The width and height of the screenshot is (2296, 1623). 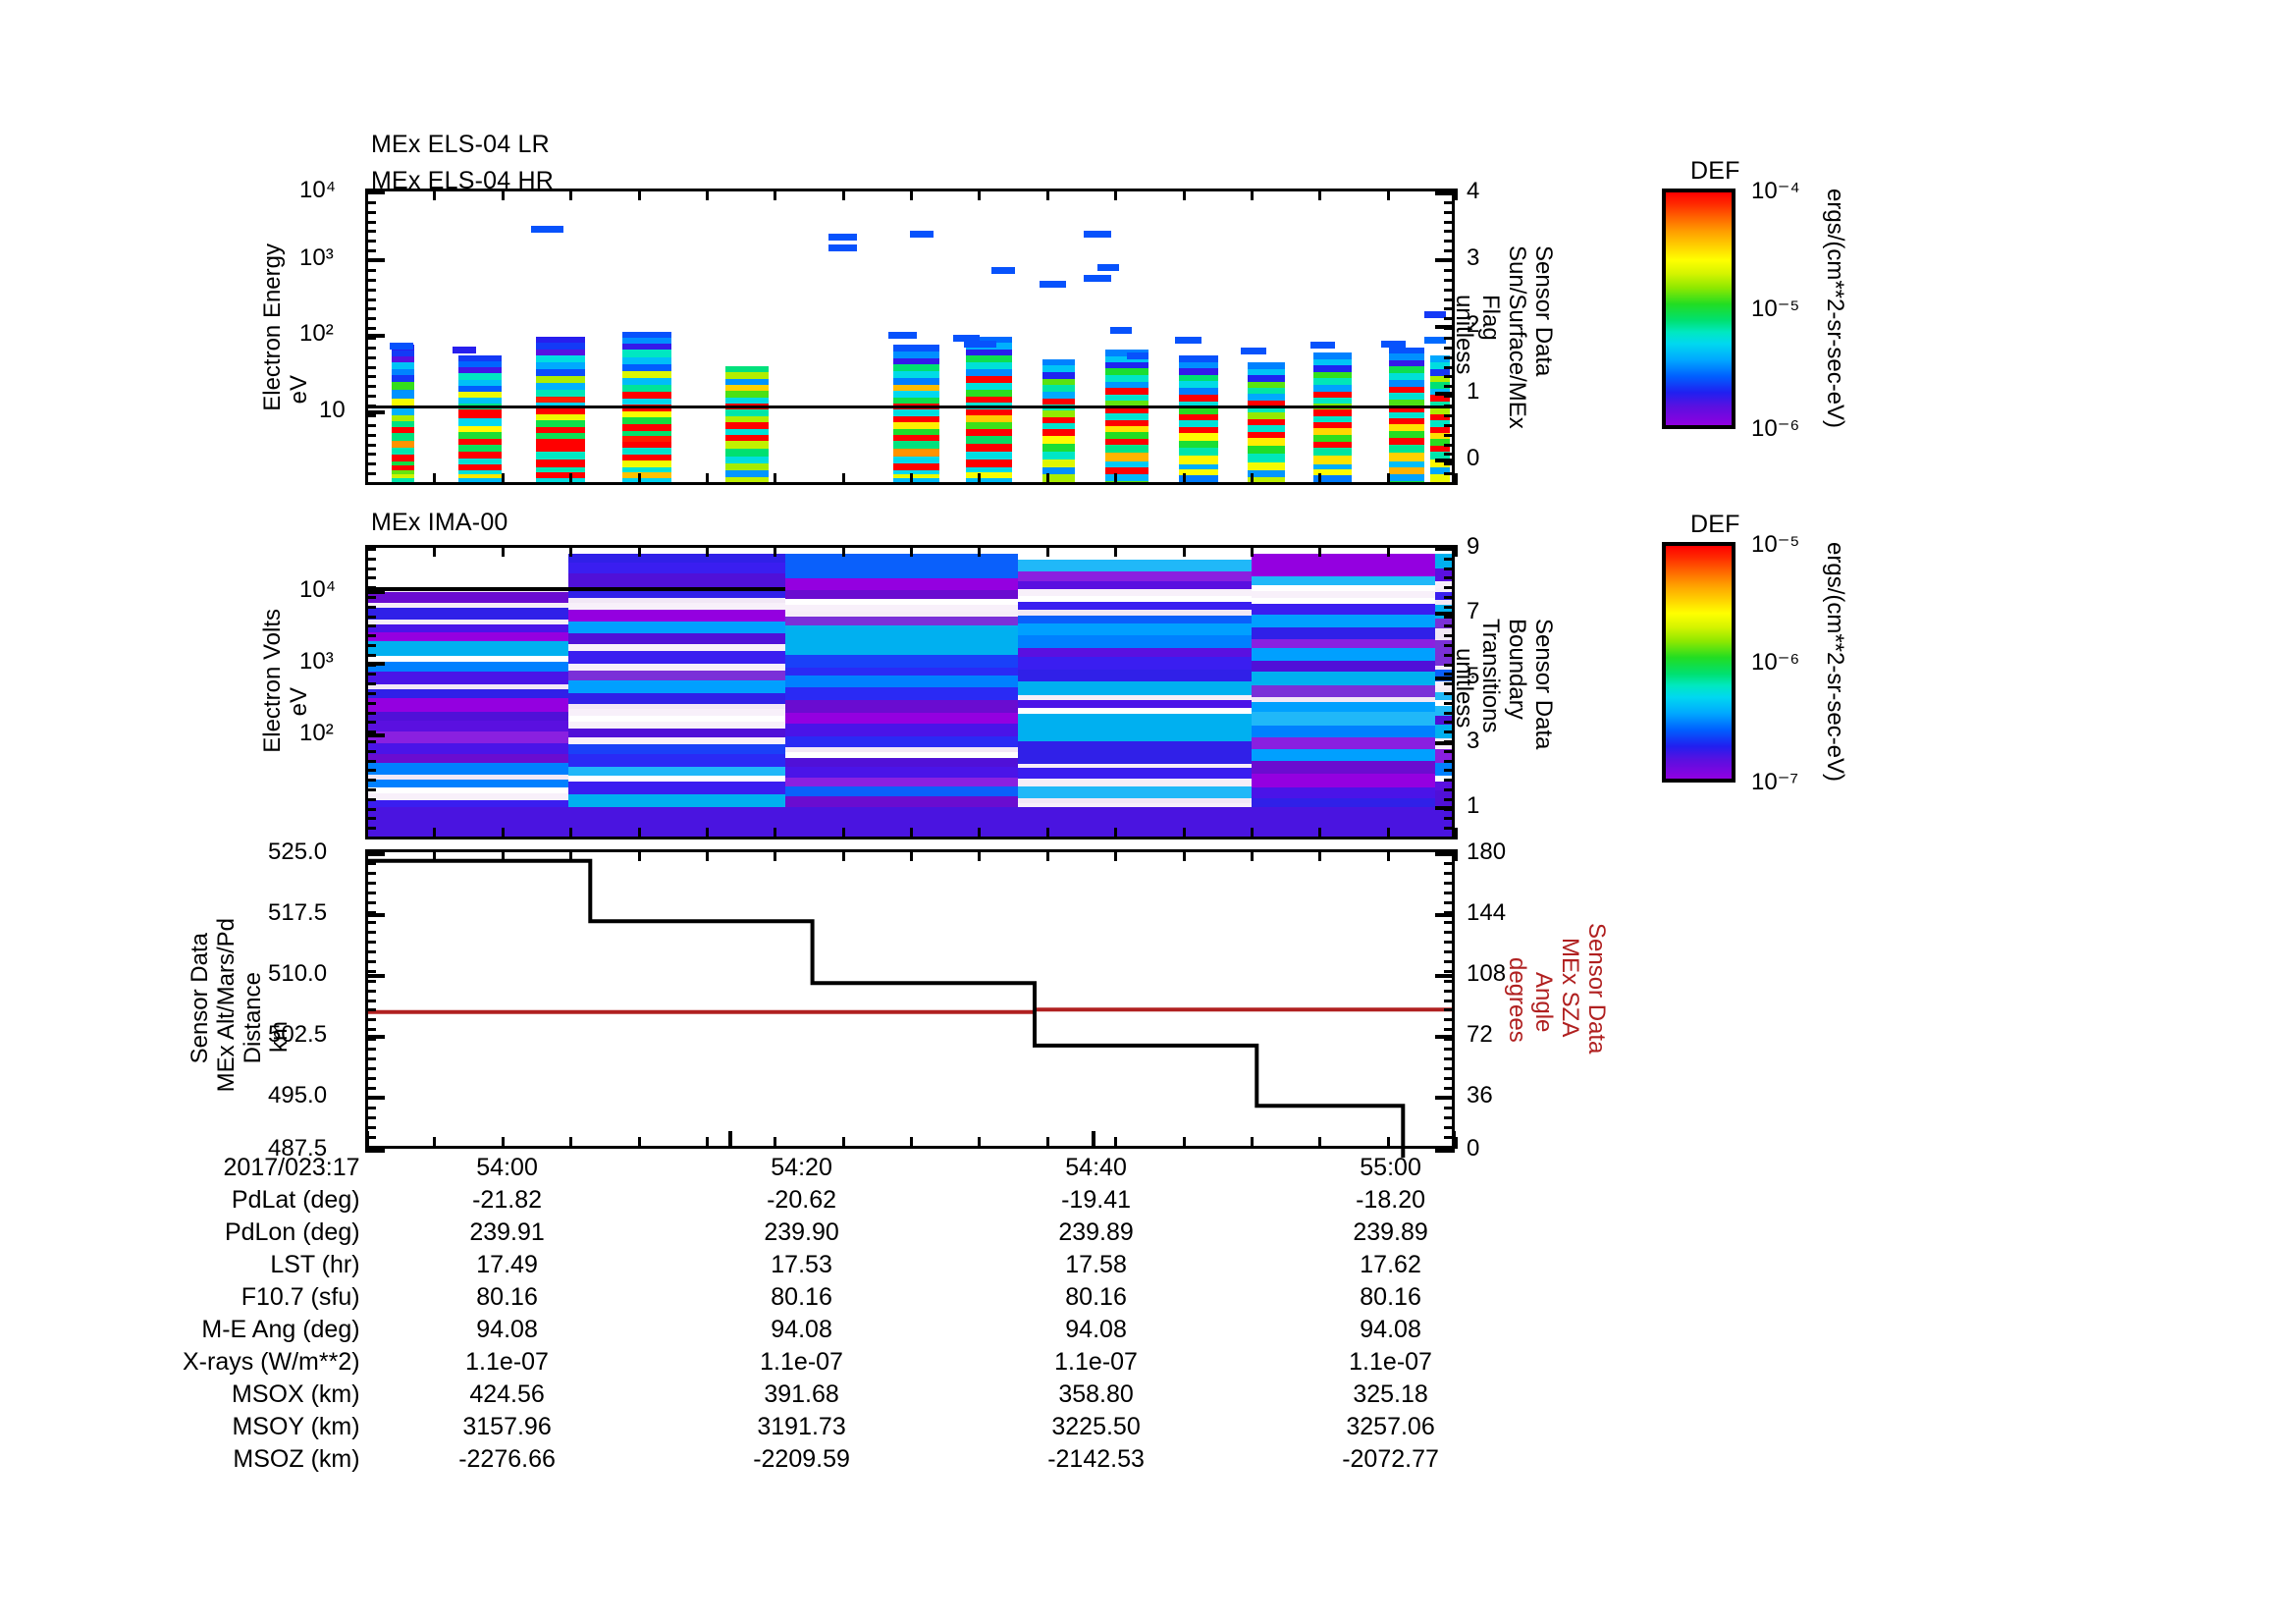 I want to click on panel1-ytick-1e2: 10², so click(x=316, y=333).